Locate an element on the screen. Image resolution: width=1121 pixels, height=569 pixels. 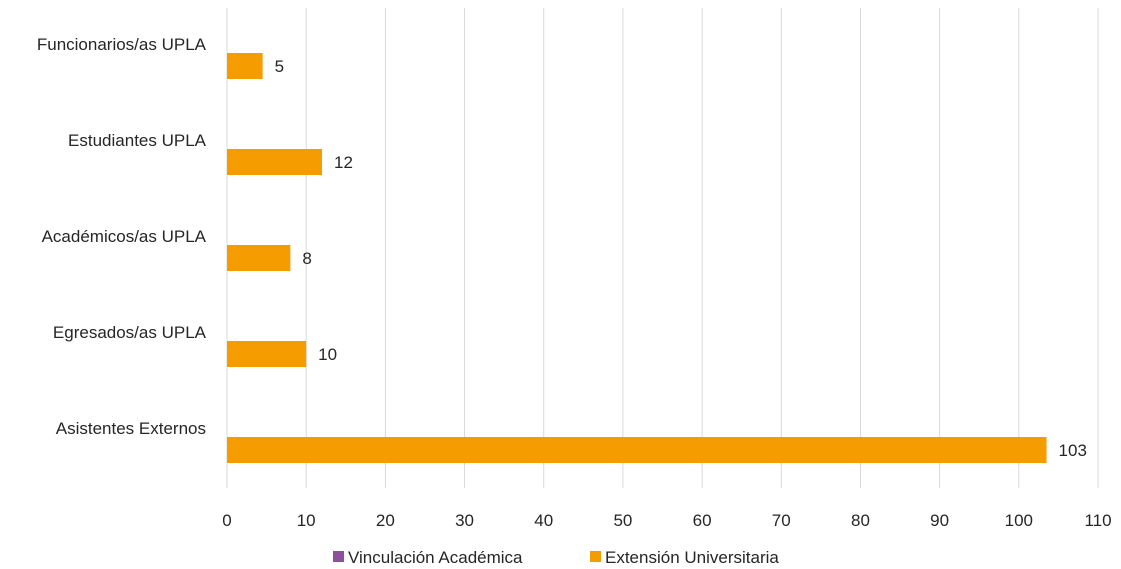
x-tick-label: 10 is located at coordinates (306, 520).